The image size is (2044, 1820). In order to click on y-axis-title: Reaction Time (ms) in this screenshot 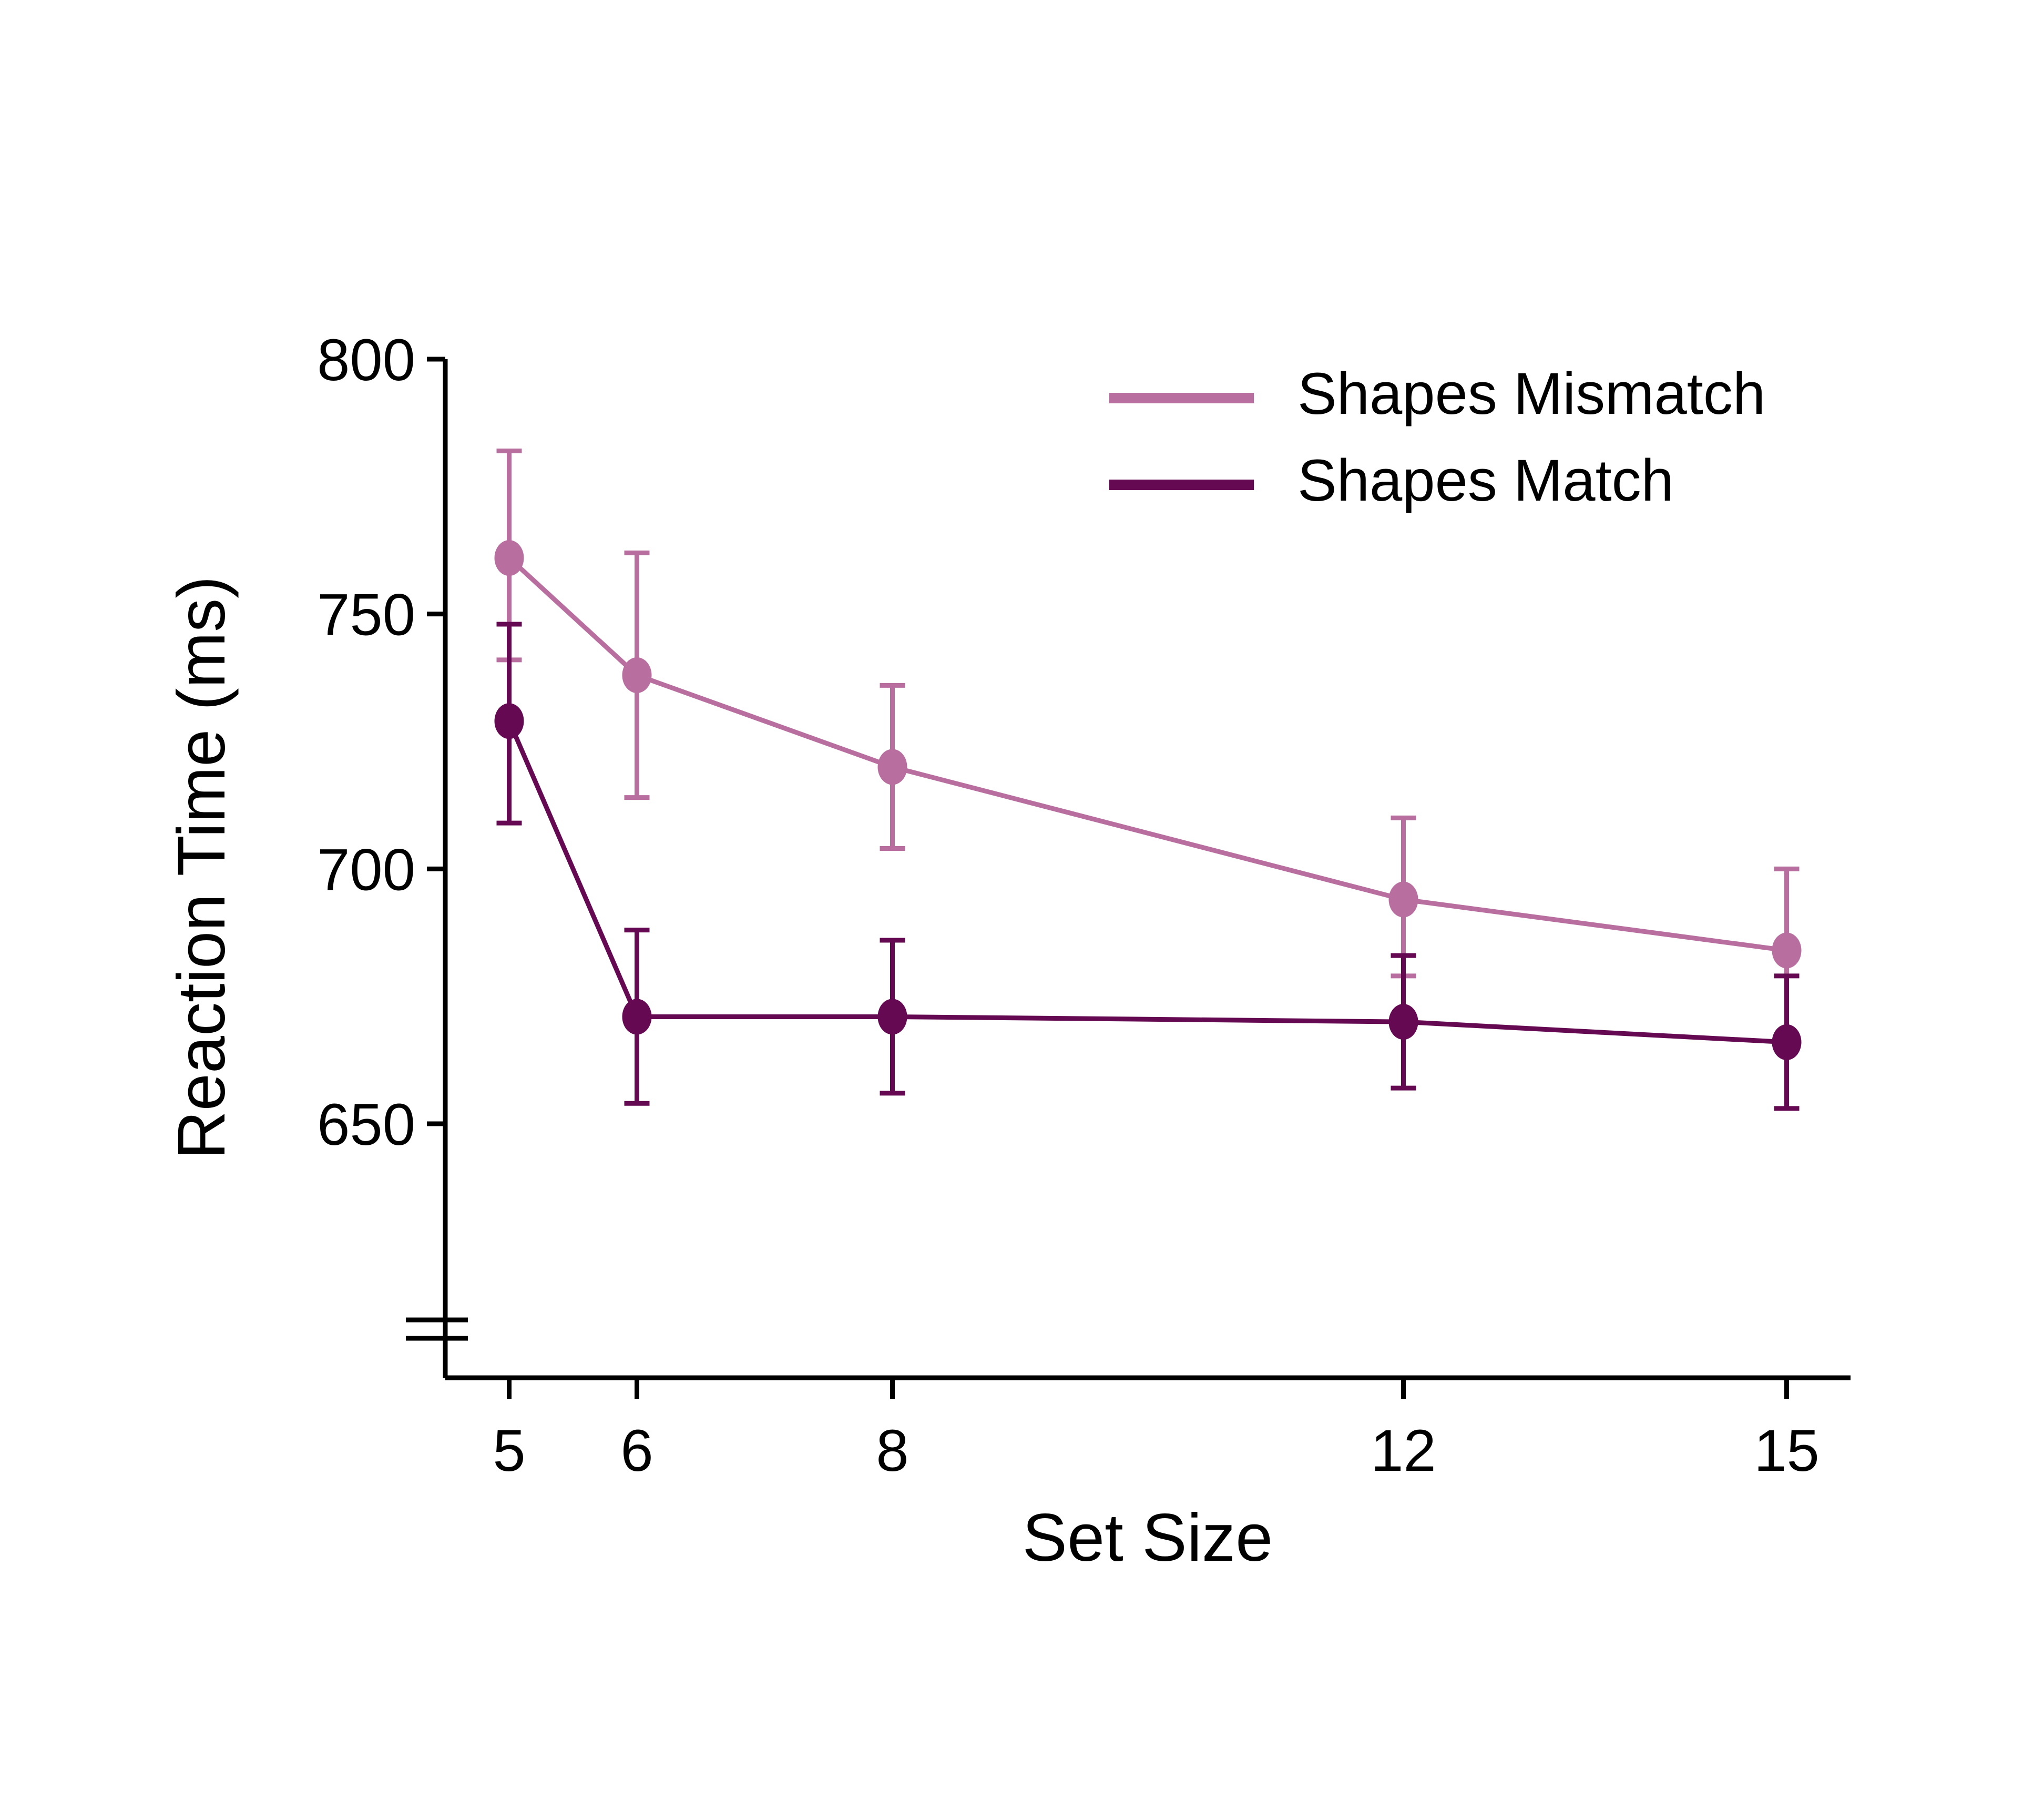, I will do `click(201, 868)`.